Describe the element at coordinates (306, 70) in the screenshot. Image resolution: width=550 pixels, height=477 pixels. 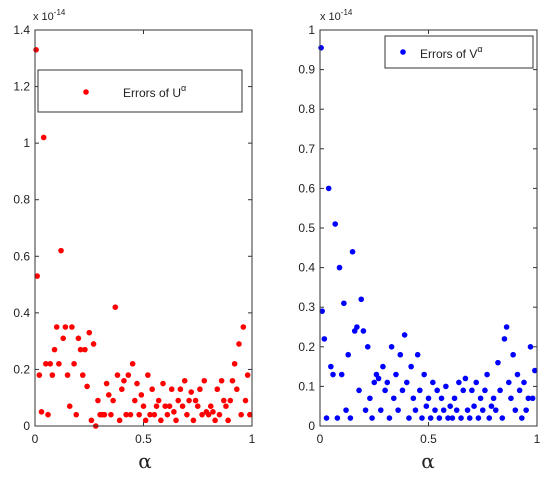
I see `y-tick-label-right-9: 0.9` at that location.